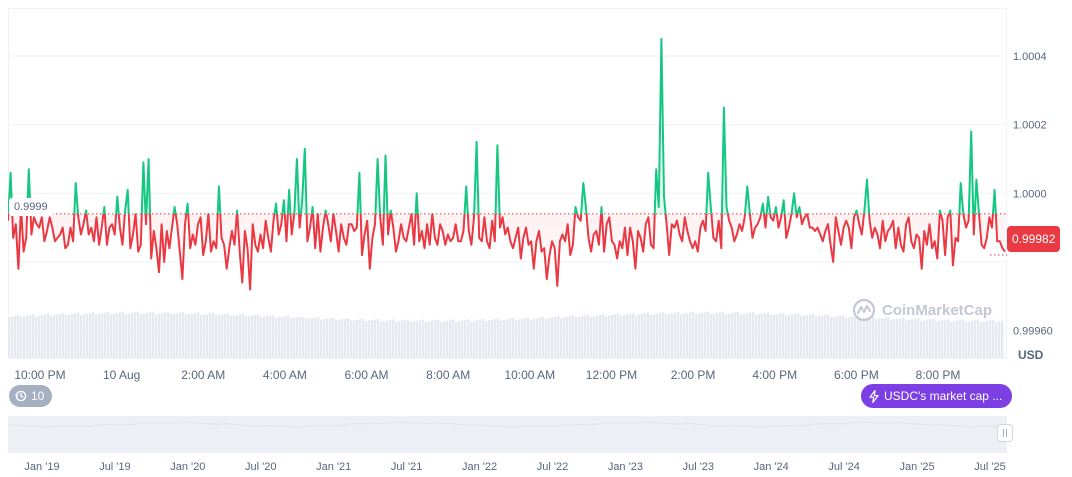 The image size is (1072, 477). I want to click on current-price-label: 0.99982, so click(1034, 239).